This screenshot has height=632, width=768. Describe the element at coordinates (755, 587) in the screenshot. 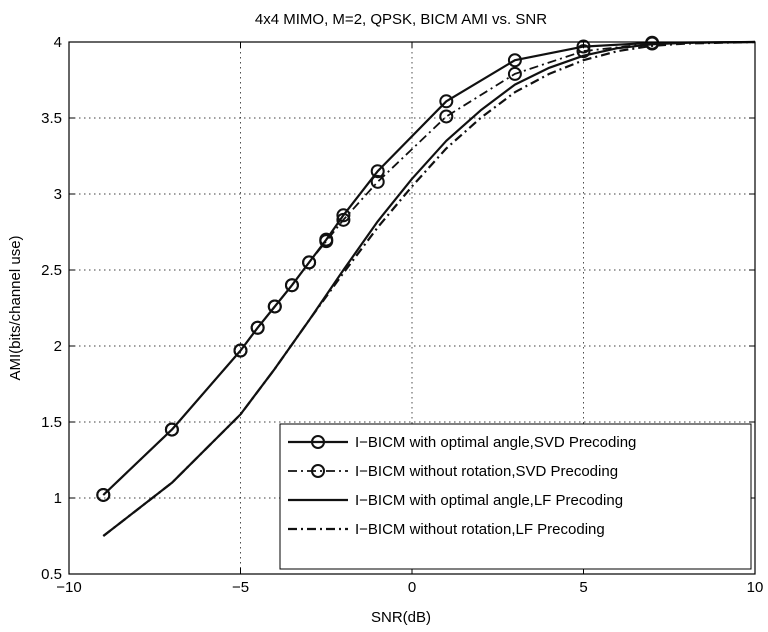

I see `x-tick-label: 10` at that location.